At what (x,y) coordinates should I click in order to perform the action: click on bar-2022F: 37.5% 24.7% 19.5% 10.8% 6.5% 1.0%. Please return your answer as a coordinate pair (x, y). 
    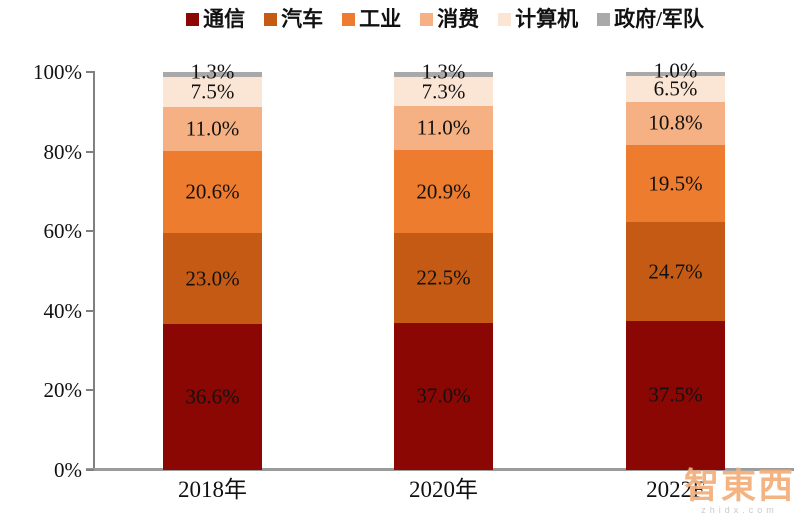
    Looking at the image, I should click on (675, 264).